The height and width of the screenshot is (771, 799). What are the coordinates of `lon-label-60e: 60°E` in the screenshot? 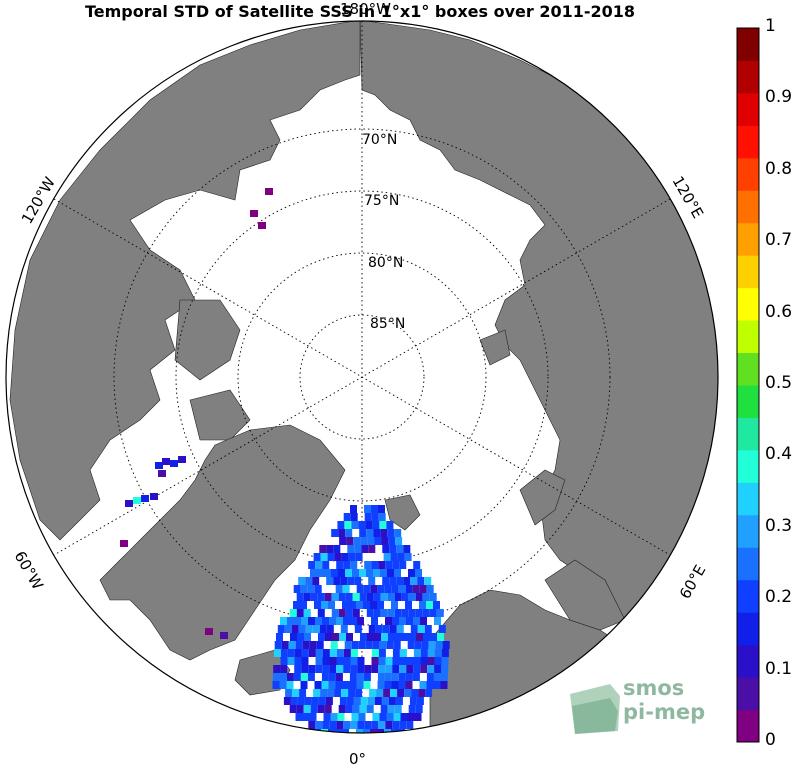 It's located at (693, 582).